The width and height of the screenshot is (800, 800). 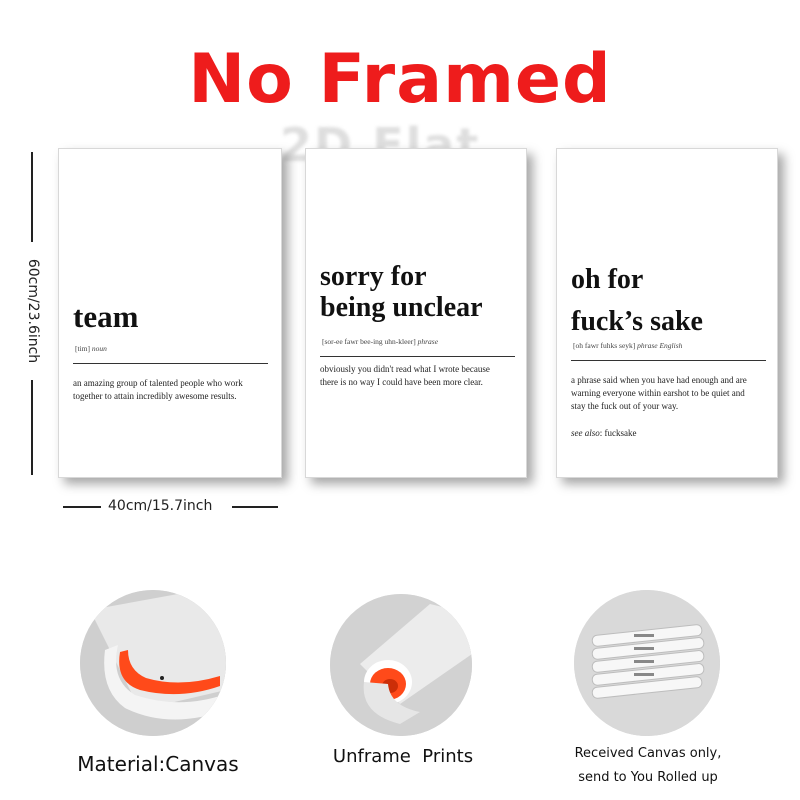 I want to click on headline-title: No Framed, so click(x=400, y=79).